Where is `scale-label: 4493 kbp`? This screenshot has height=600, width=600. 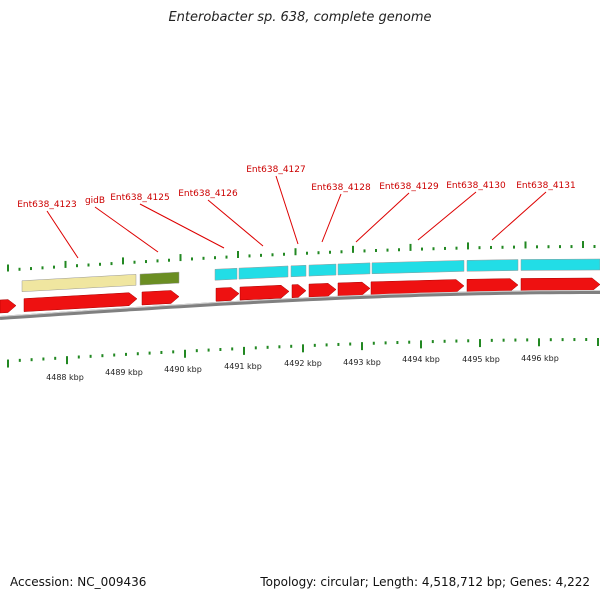 scale-label: 4493 kbp is located at coordinates (362, 362).